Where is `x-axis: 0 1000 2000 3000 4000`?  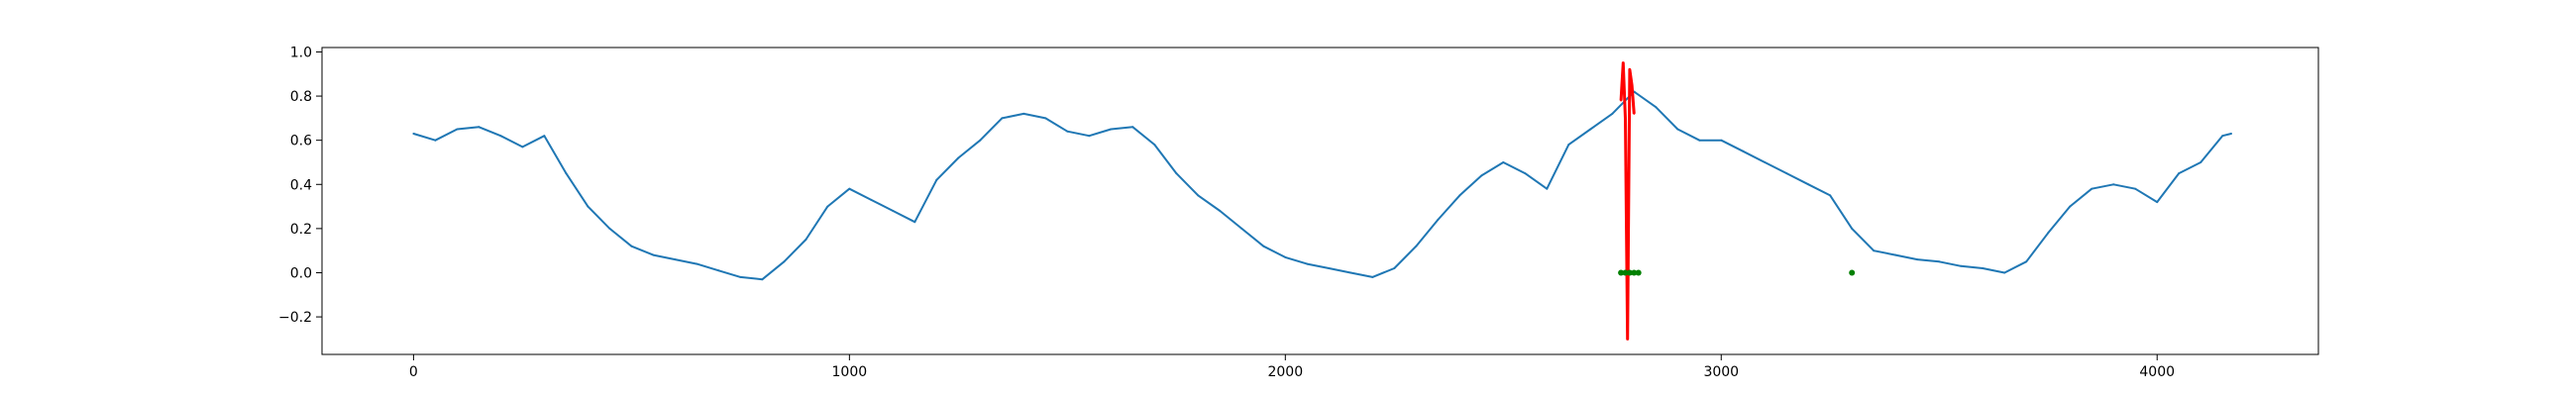 x-axis: 0 1000 2000 3000 4000 is located at coordinates (1292, 367).